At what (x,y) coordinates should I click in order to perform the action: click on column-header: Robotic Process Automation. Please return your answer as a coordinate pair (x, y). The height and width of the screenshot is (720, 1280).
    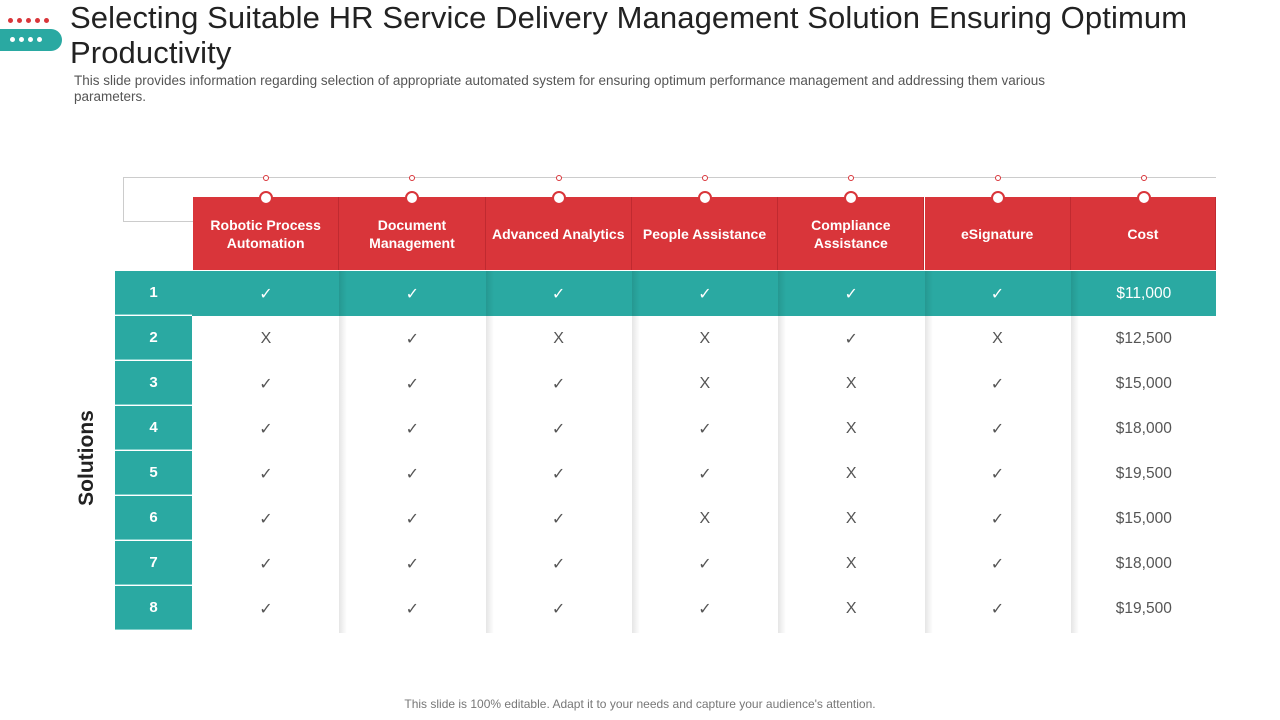
    Looking at the image, I should click on (266, 233).